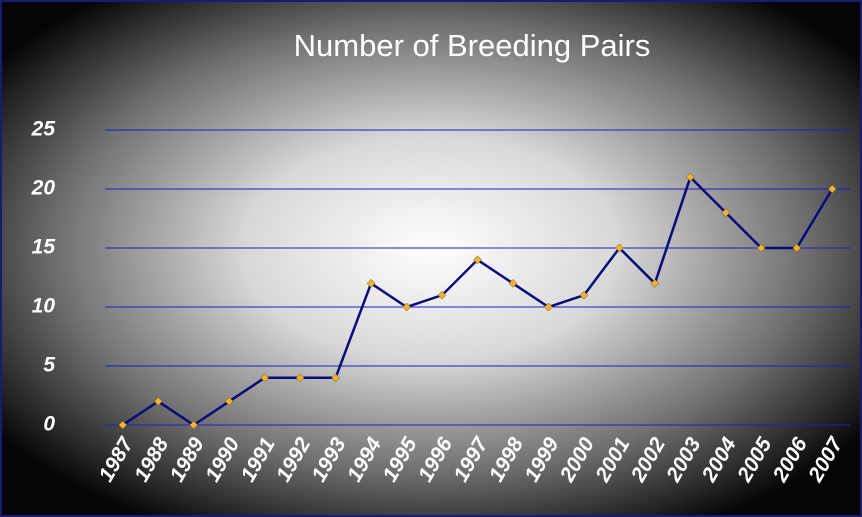  Describe the element at coordinates (44, 306) in the screenshot. I see `y-tick-label: 10` at that location.